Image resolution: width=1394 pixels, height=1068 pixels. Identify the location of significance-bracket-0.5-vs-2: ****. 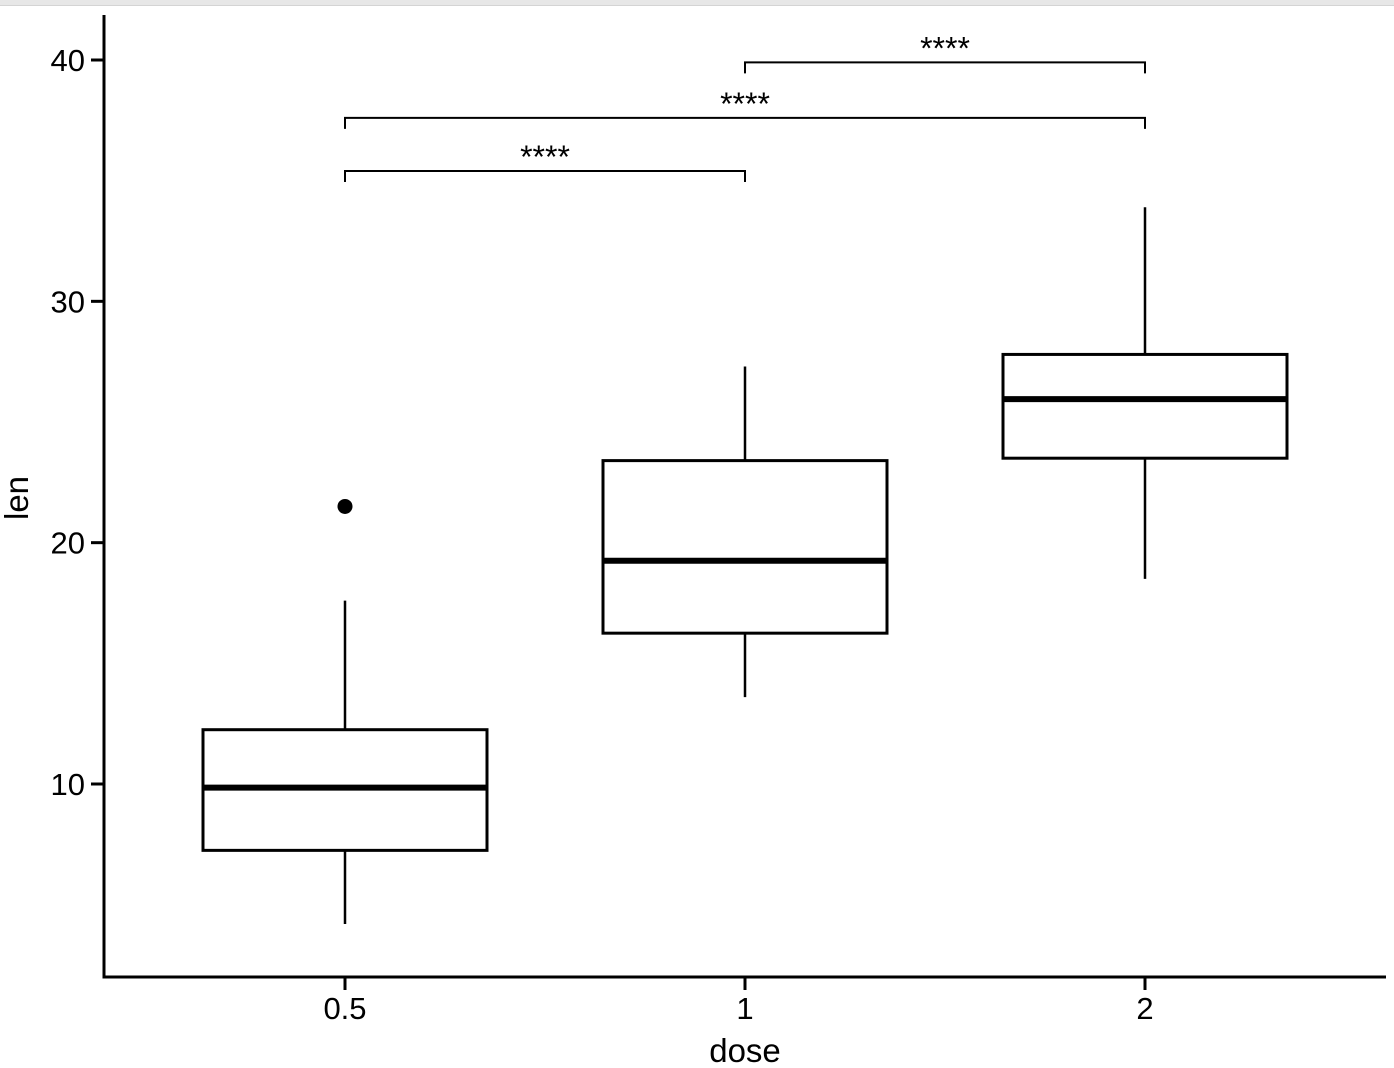
(745, 107).